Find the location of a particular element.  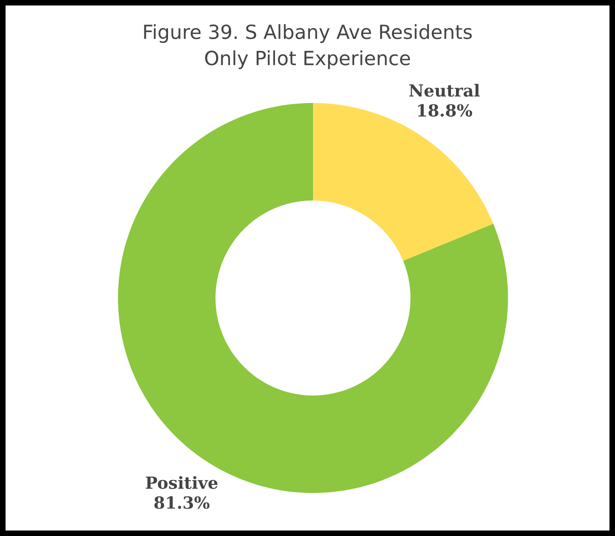

donut-slice is located at coordinates (403, 182).